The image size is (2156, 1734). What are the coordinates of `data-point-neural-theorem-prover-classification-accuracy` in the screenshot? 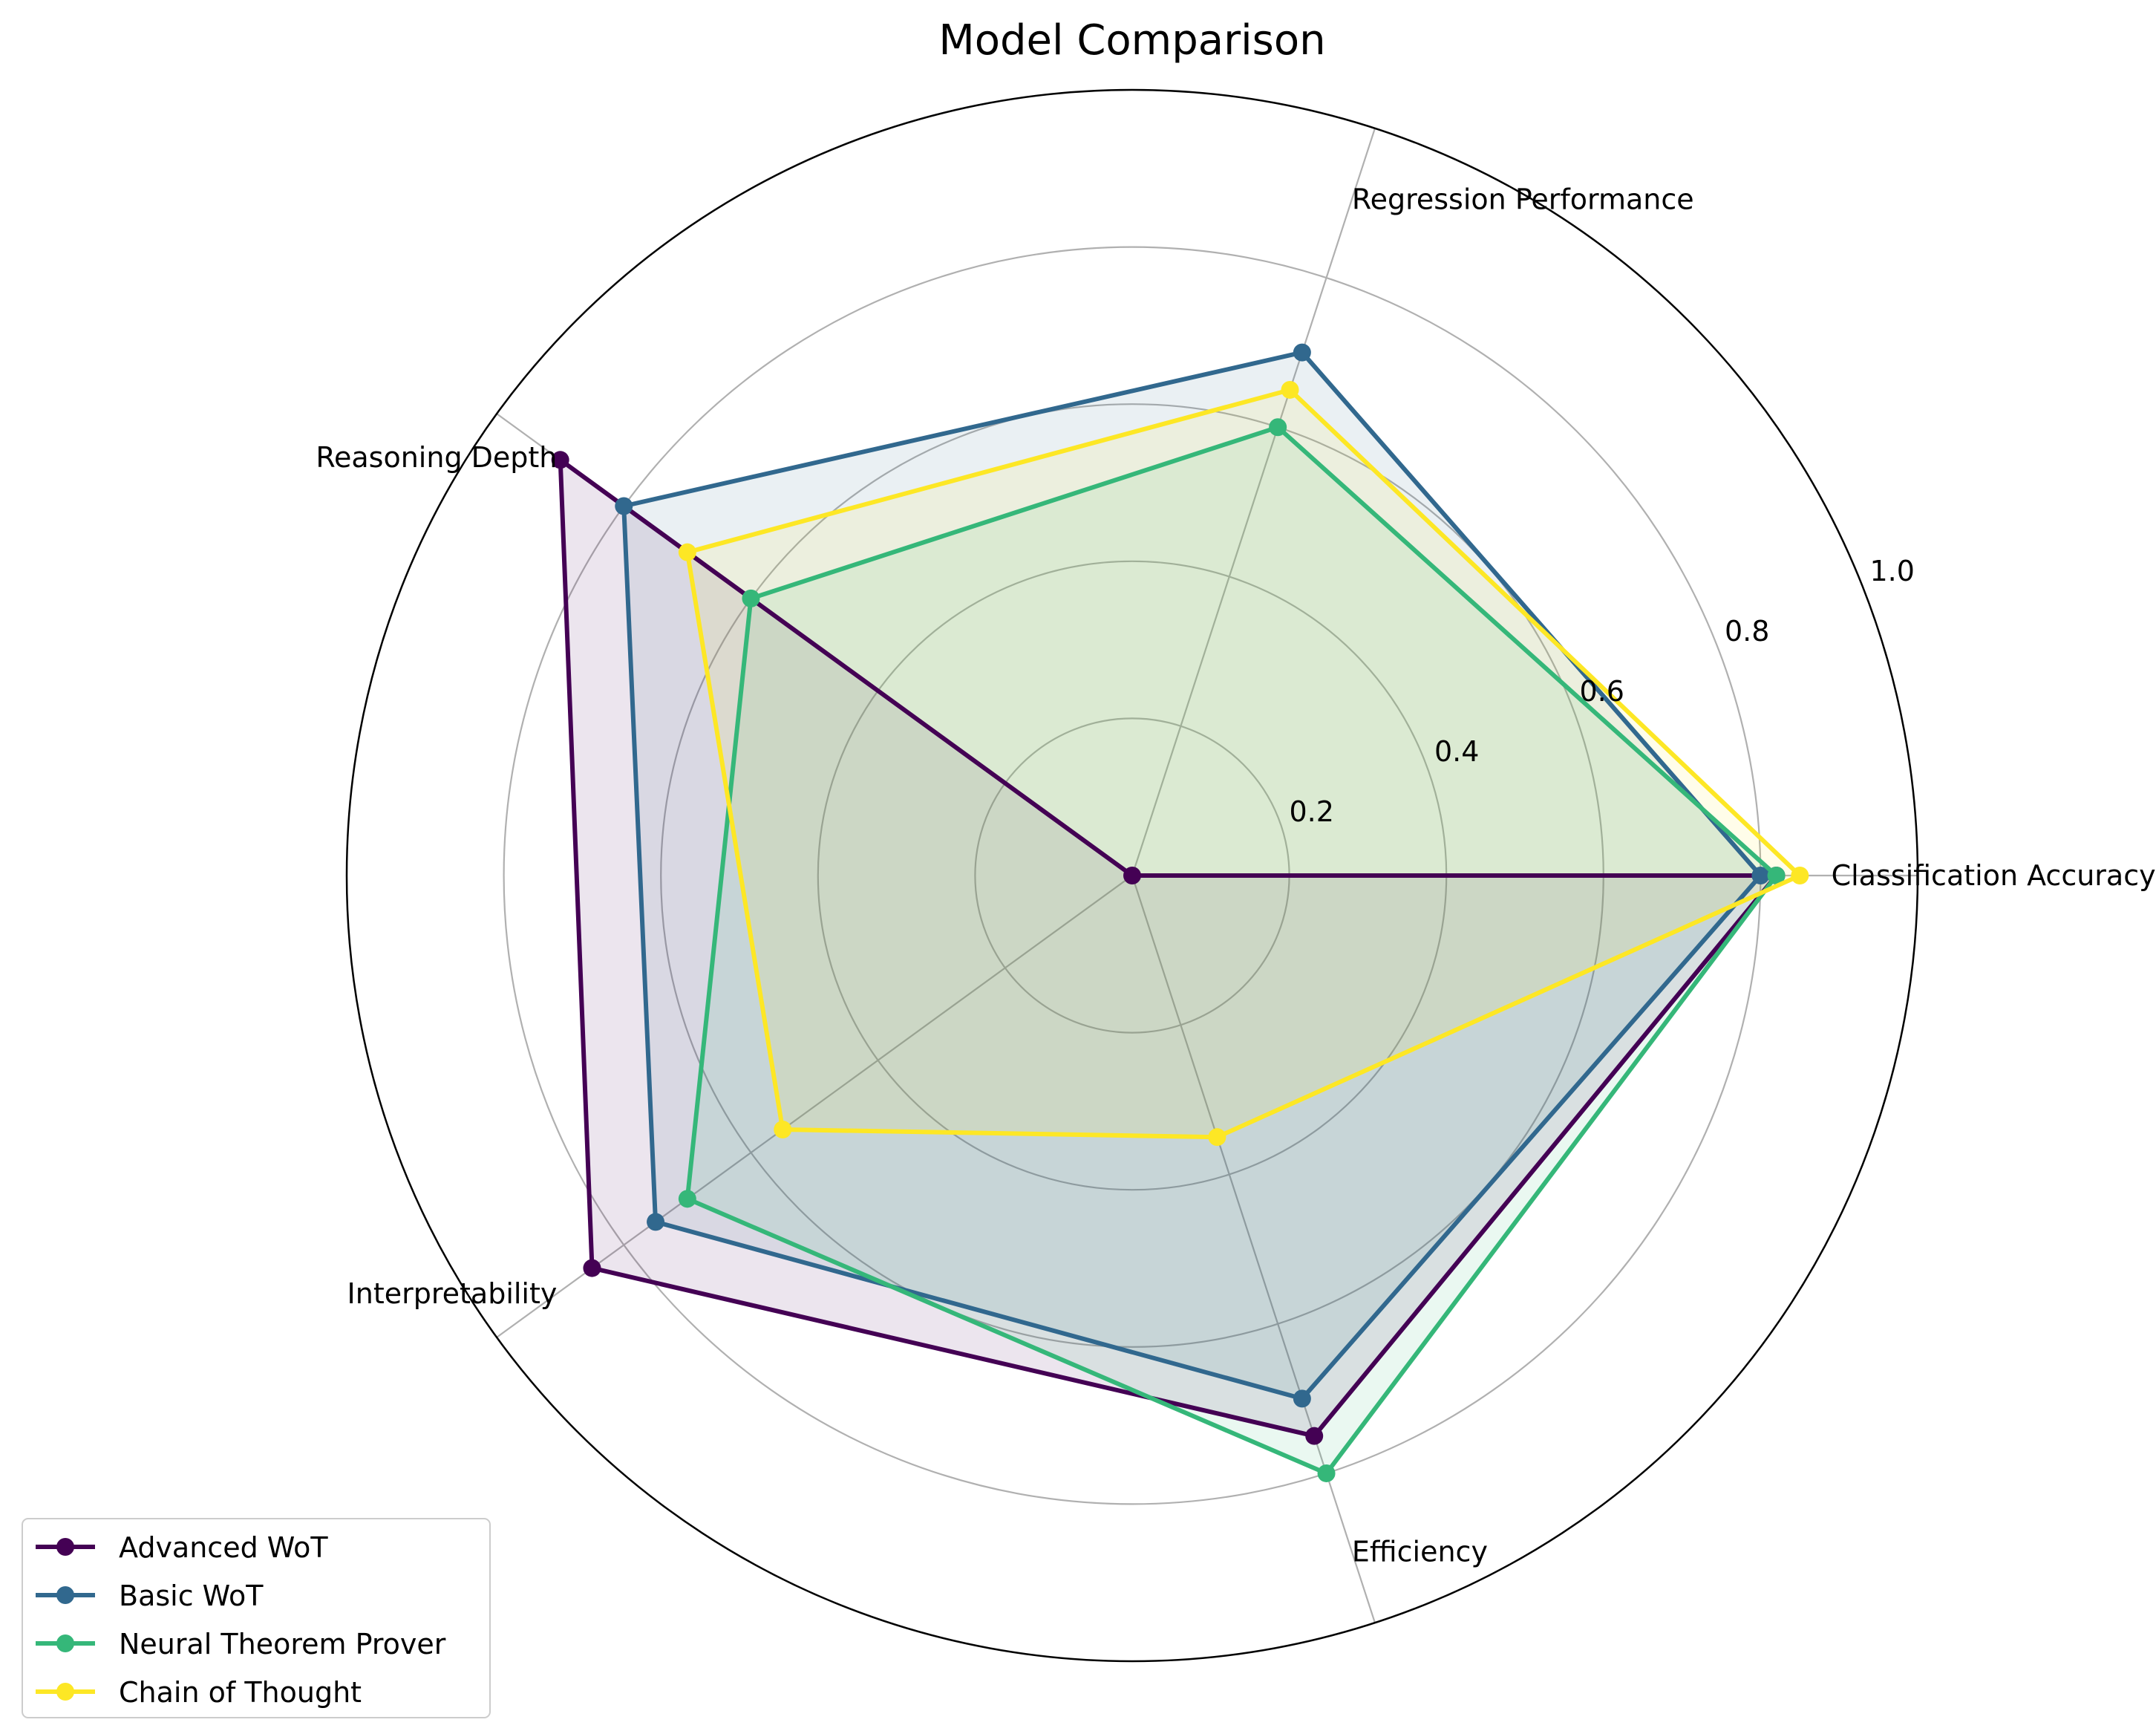 It's located at (1776, 876).